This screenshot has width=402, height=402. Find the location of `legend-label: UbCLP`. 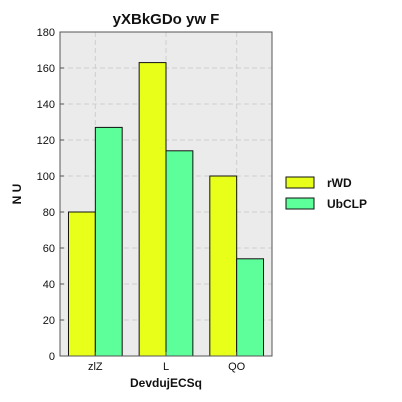

legend-label: UbCLP is located at coordinates (347, 204).